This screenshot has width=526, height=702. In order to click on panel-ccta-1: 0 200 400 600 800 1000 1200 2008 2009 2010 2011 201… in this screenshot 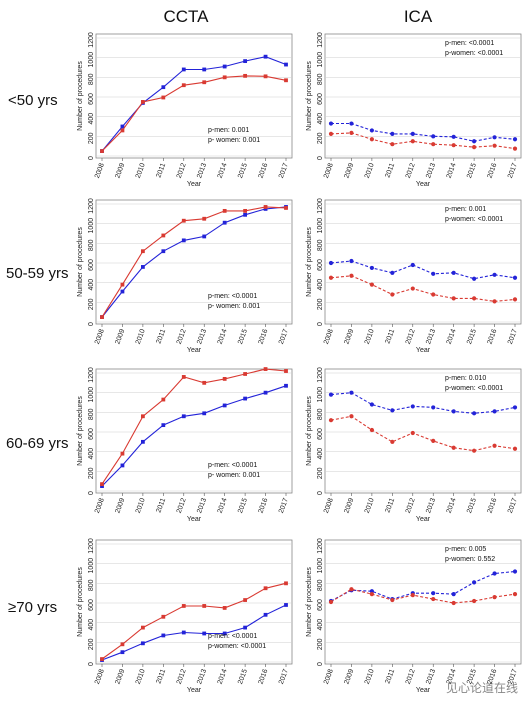, I will do `click(185, 110)`.